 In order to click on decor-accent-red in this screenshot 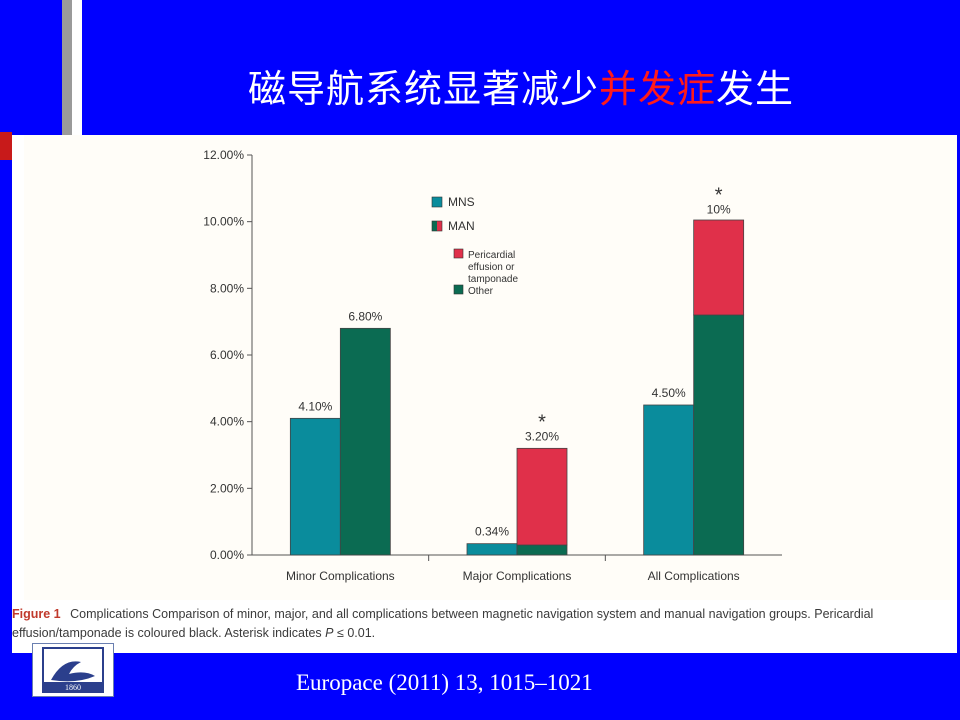, I will do `click(6, 146)`.